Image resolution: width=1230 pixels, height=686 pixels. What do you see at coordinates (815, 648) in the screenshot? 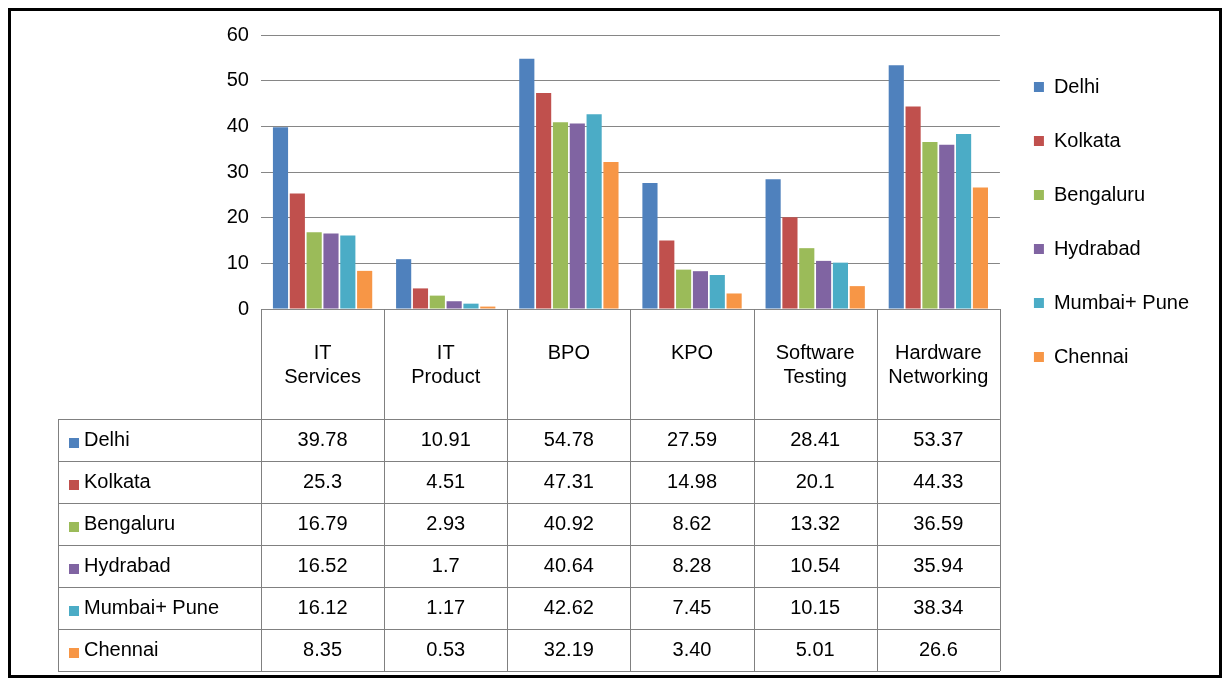
I see `data-label: 5.01` at bounding box center [815, 648].